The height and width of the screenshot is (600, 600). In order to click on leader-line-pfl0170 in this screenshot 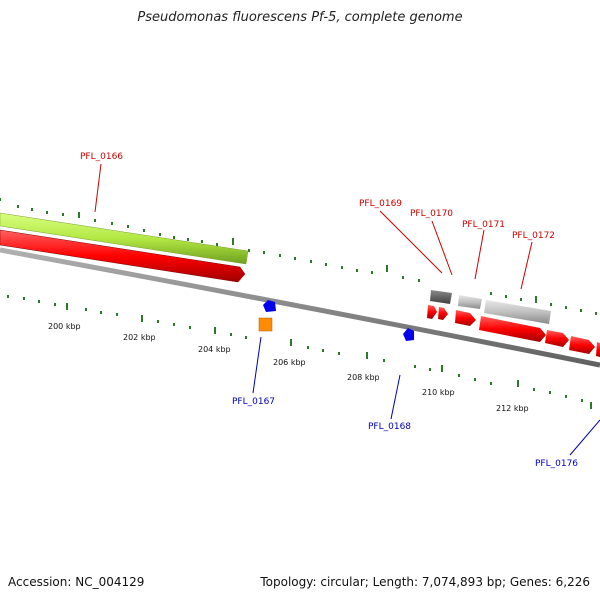, I will do `click(442, 248)`.